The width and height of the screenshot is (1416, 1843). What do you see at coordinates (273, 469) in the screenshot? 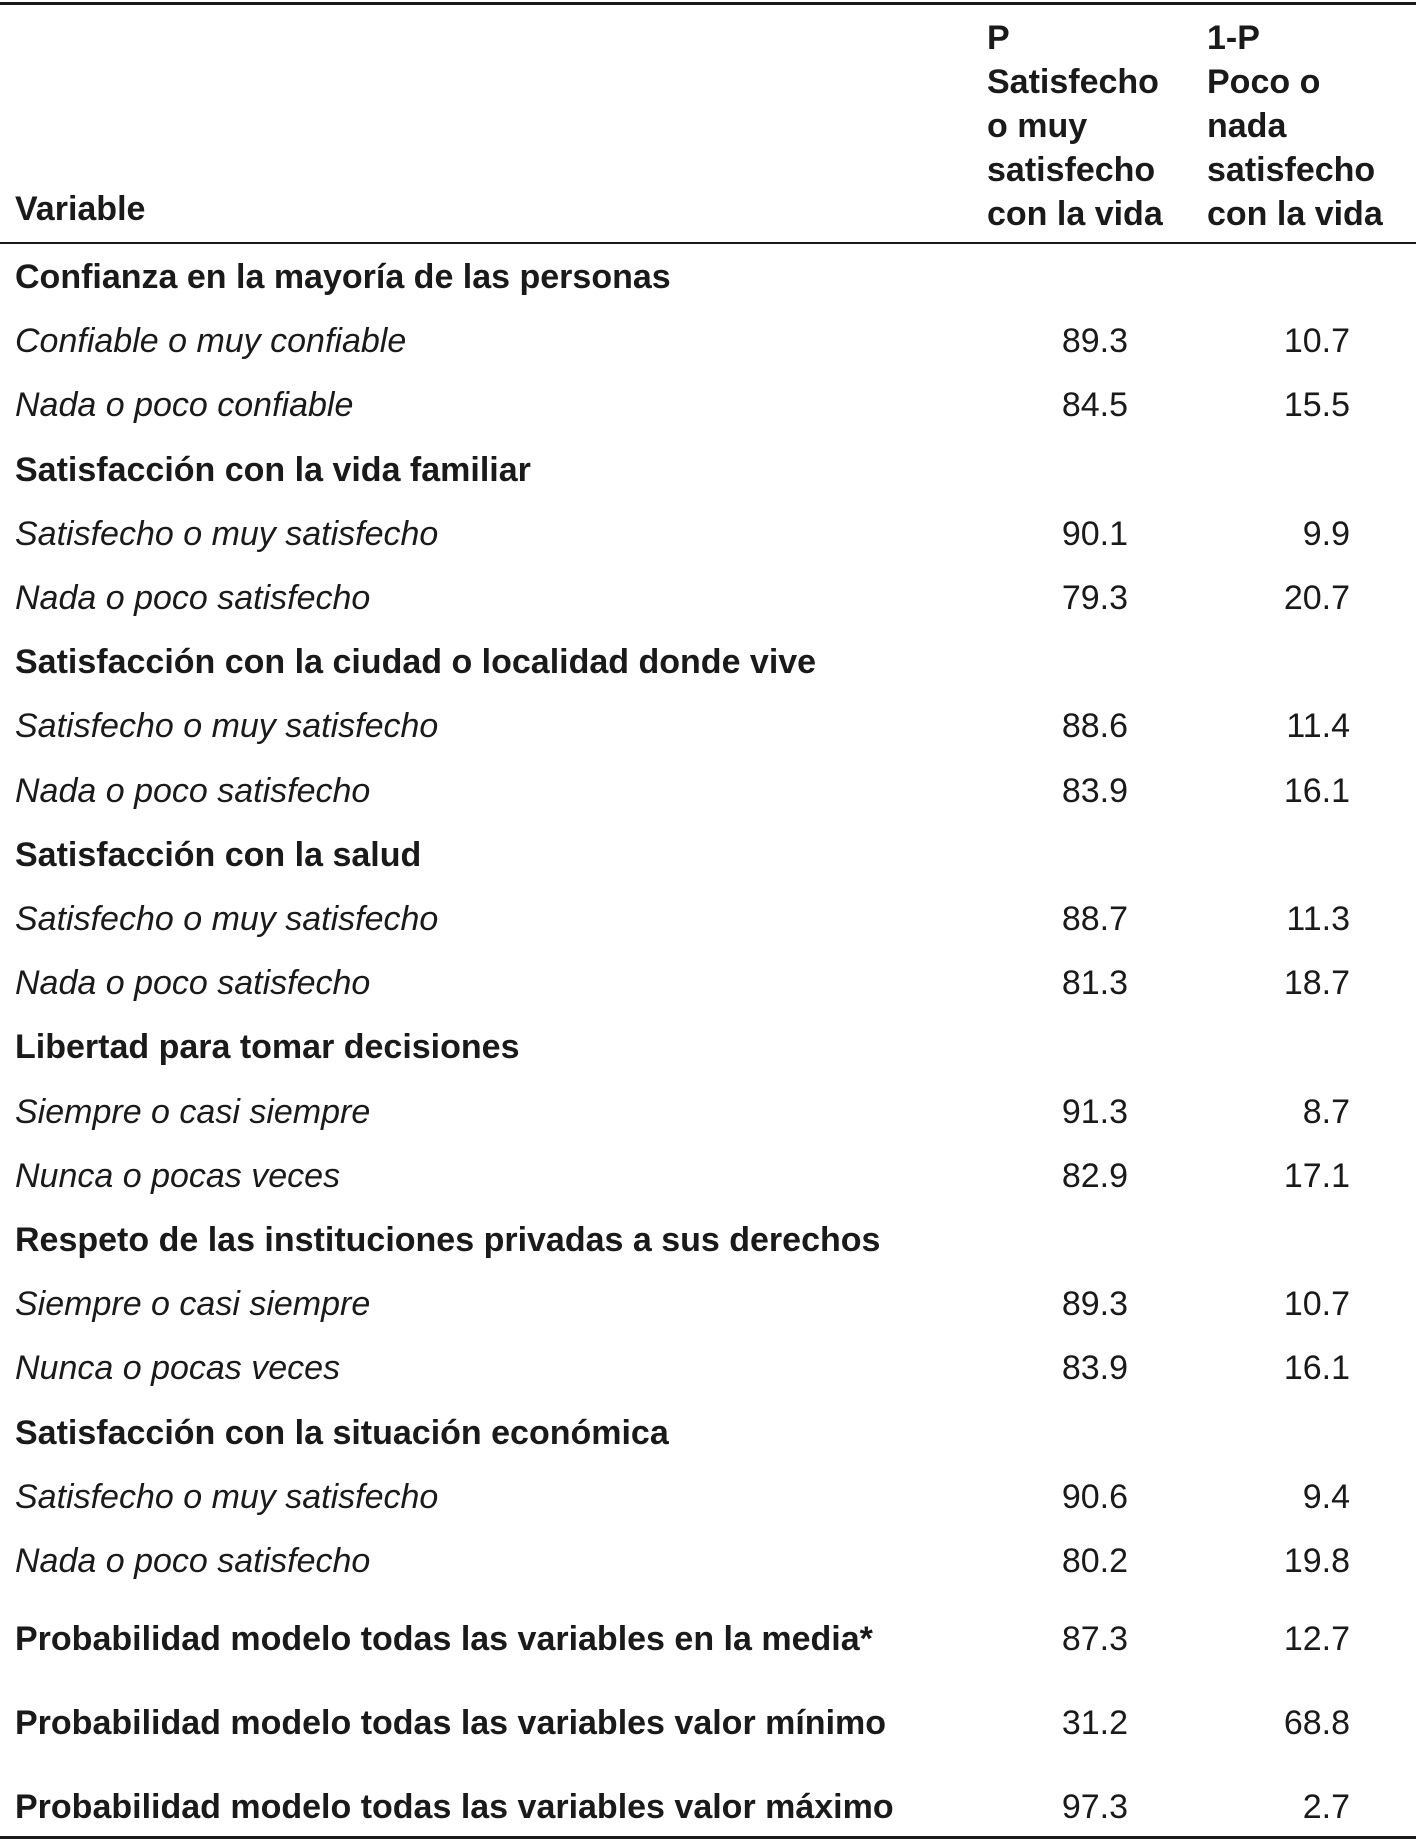
I see `category-label: Satisfacción con la vida familiar` at bounding box center [273, 469].